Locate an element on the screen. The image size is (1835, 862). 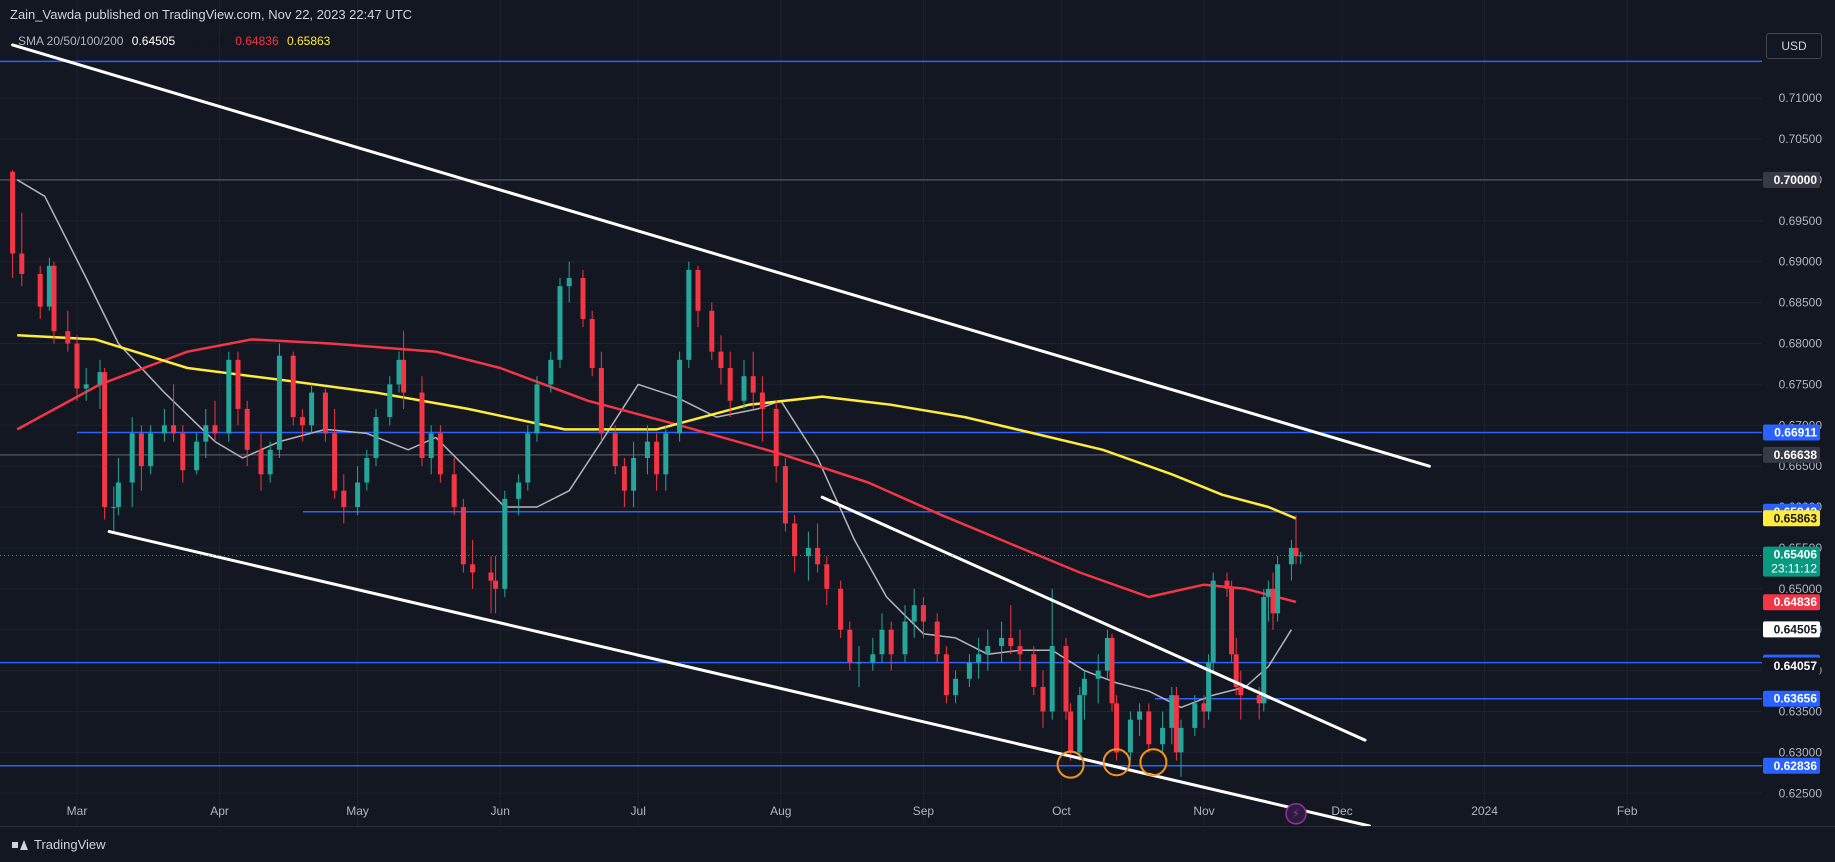
footer-bar: TradingView is located at coordinates (917, 844).